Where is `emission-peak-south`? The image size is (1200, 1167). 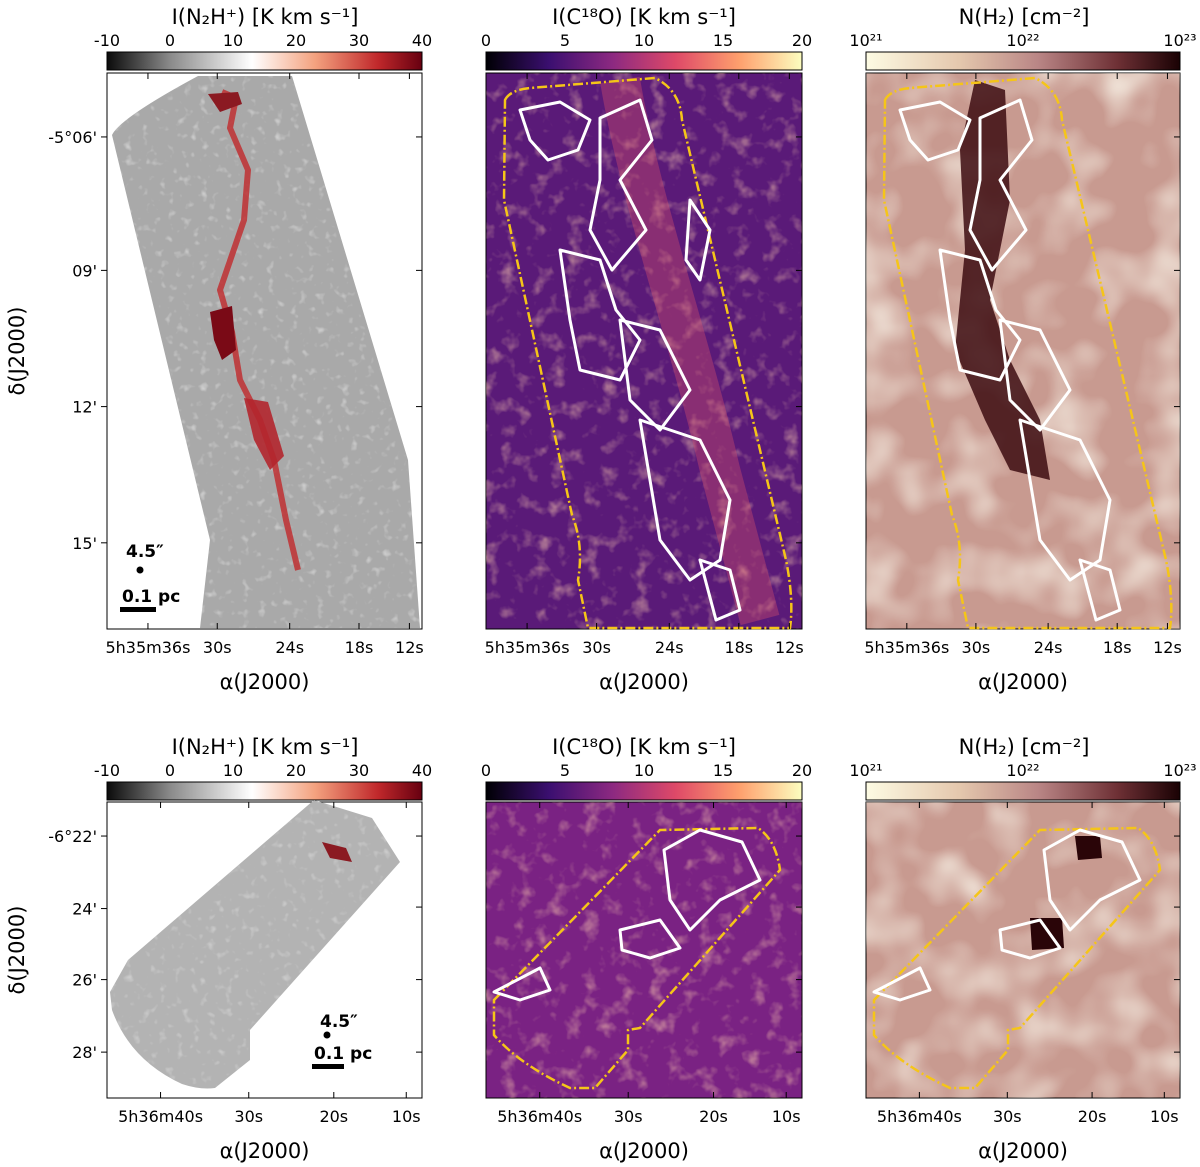 emission-peak-south is located at coordinates (264, 434).